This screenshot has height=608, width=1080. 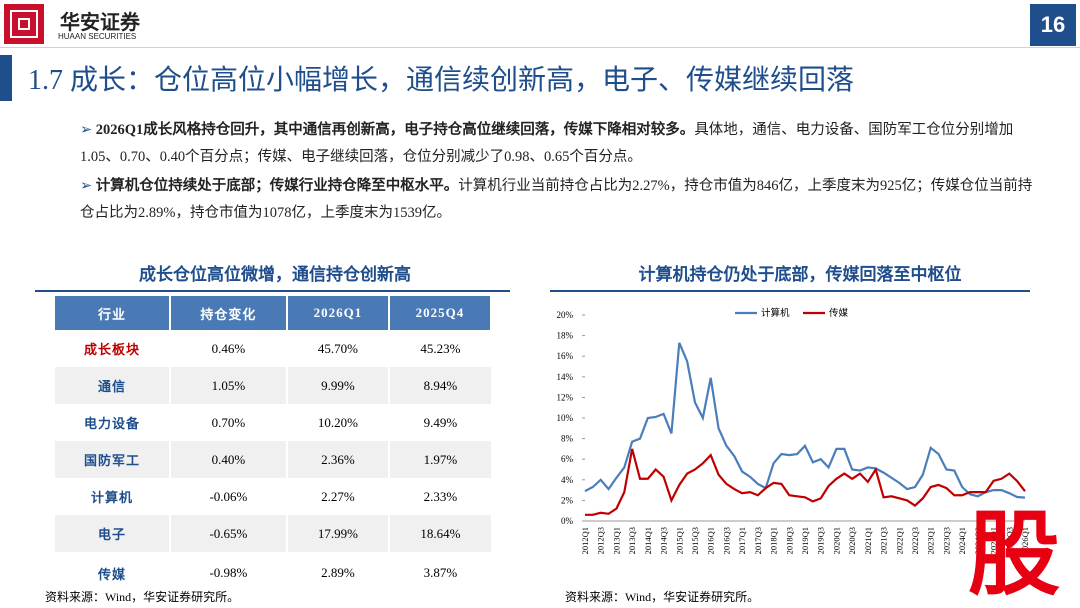 What do you see at coordinates (111, 349) in the screenshot?
I see `row-label: 成长板块` at bounding box center [111, 349].